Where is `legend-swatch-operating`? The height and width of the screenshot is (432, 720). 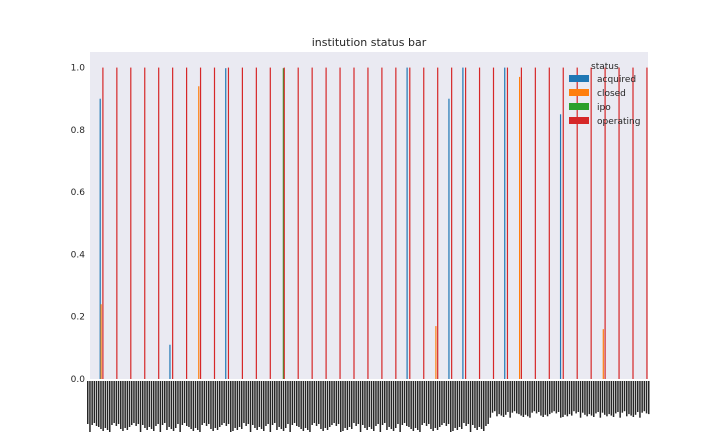 legend-swatch-operating is located at coordinates (579, 120).